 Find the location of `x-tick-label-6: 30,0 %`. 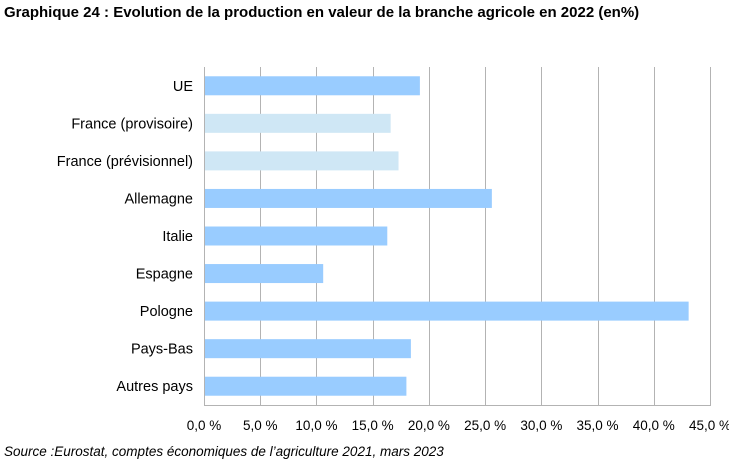

x-tick-label-6: 30,0 % is located at coordinates (541, 425).